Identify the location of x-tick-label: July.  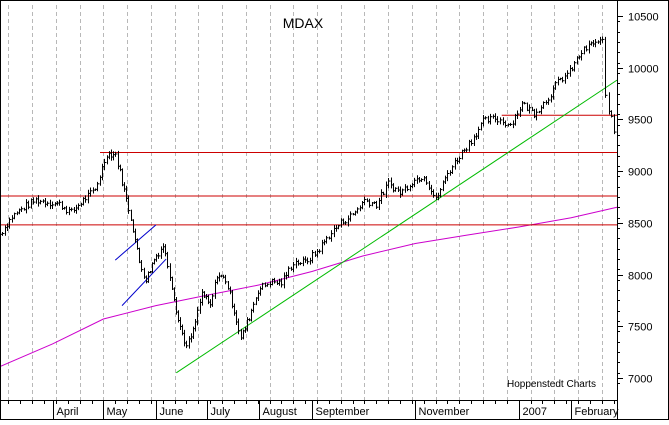
(221, 412).